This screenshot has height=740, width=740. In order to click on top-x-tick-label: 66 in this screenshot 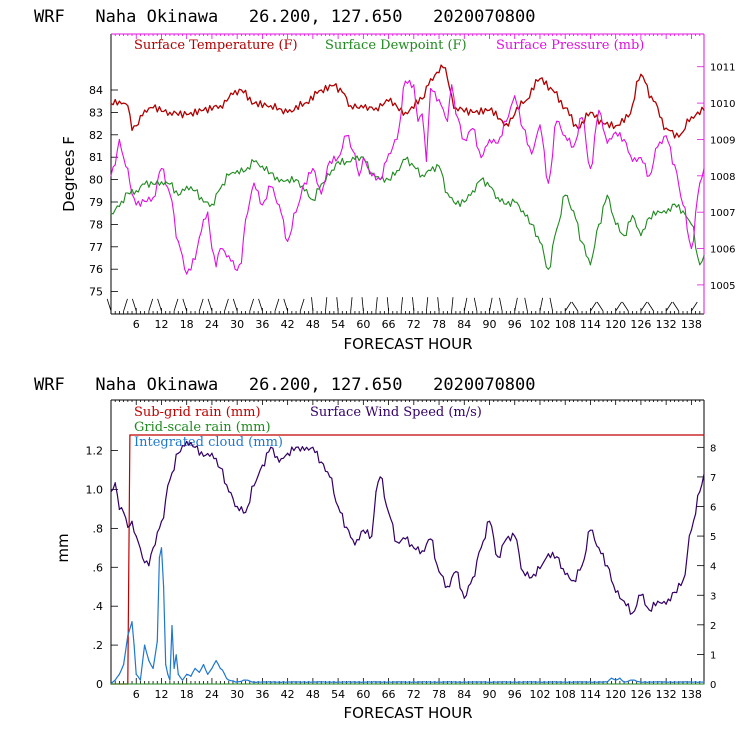, I will do `click(389, 324)`.